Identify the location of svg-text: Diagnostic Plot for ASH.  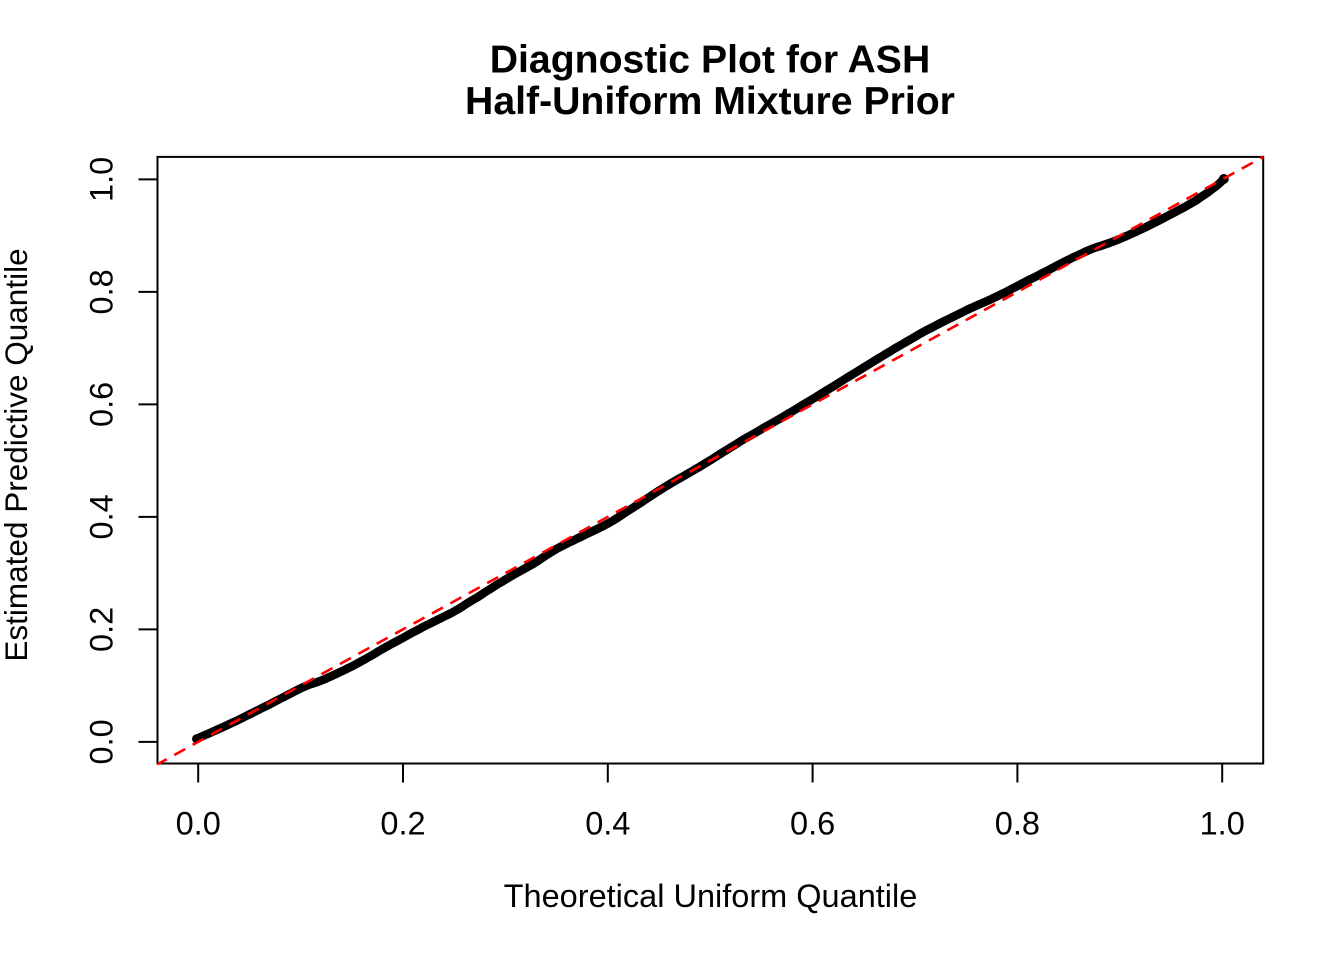
(710, 60).